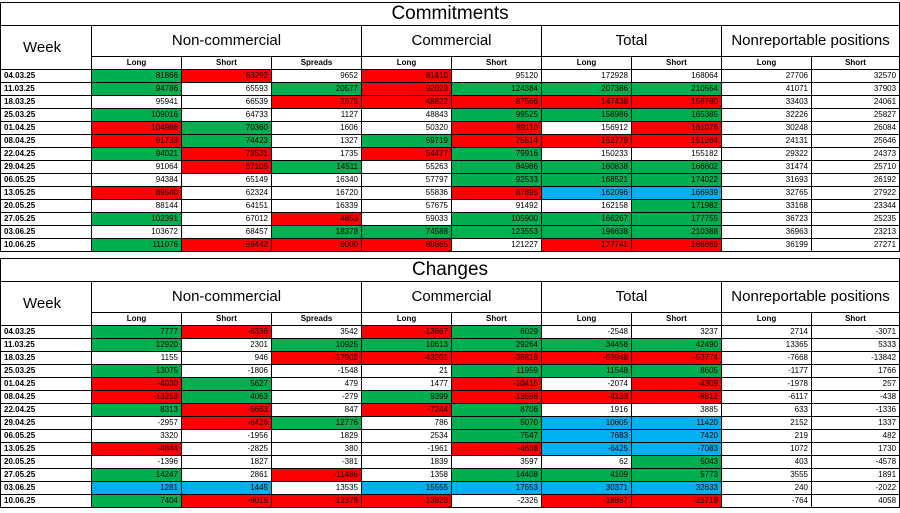 The width and height of the screenshot is (900, 513). Describe the element at coordinates (855, 232) in the screenshot. I see `nonreportable-short-cell: 23213` at that location.